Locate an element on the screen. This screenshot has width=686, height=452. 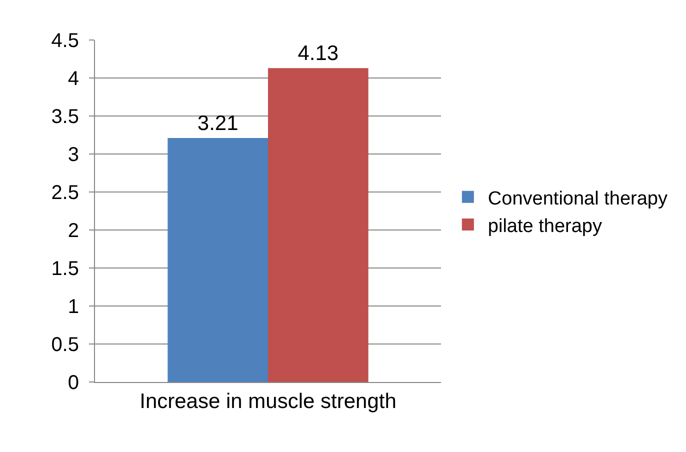
y-tick-label: 1 is located at coordinates (73, 307).